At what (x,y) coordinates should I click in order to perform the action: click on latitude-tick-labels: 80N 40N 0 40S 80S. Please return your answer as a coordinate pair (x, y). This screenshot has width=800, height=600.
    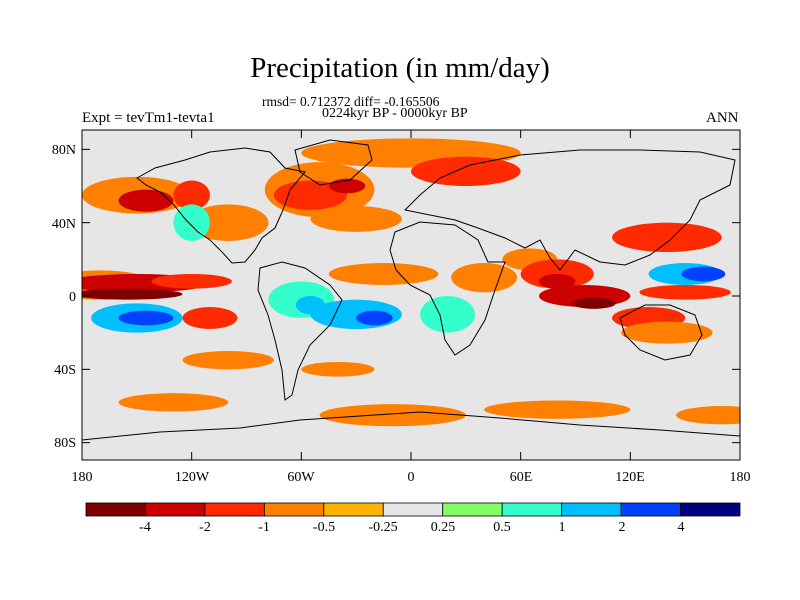
    Looking at the image, I should click on (64, 297).